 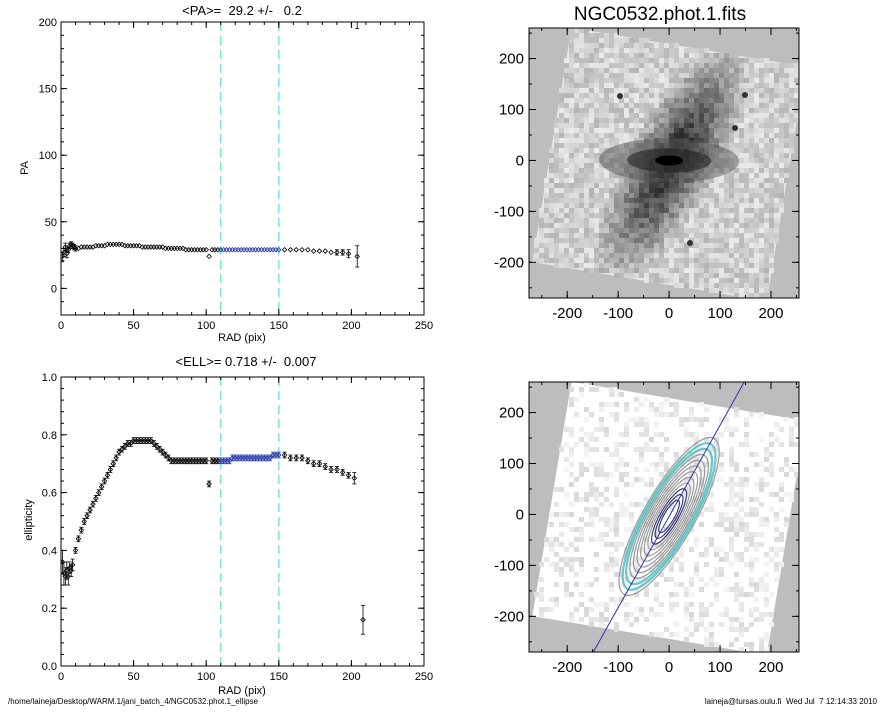 What do you see at coordinates (279, 326) in the screenshot?
I see `pa-xtick-label: 150` at bounding box center [279, 326].